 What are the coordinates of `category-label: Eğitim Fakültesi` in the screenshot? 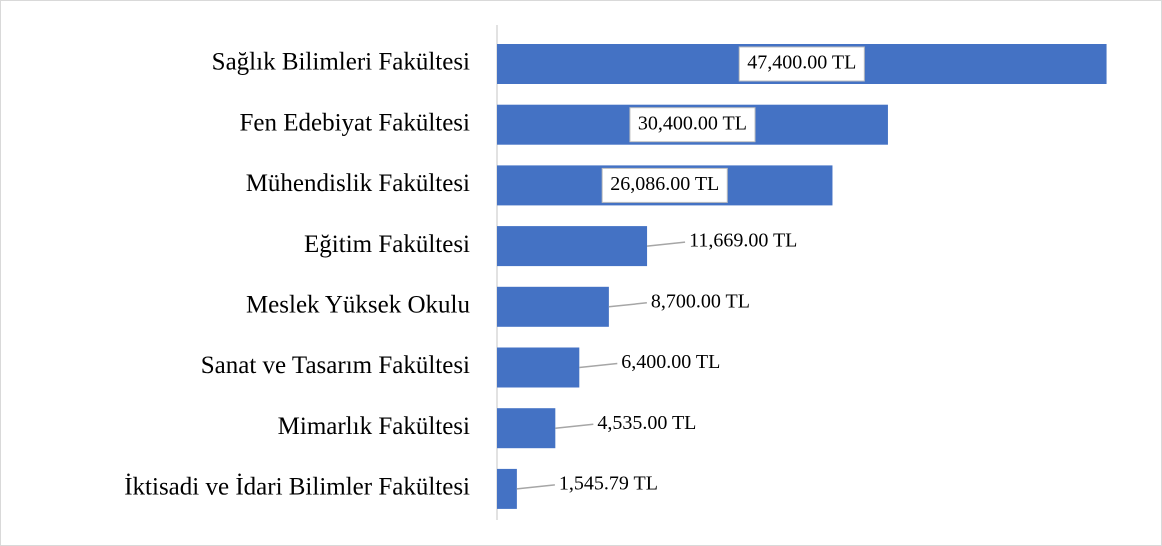 It's located at (387, 244).